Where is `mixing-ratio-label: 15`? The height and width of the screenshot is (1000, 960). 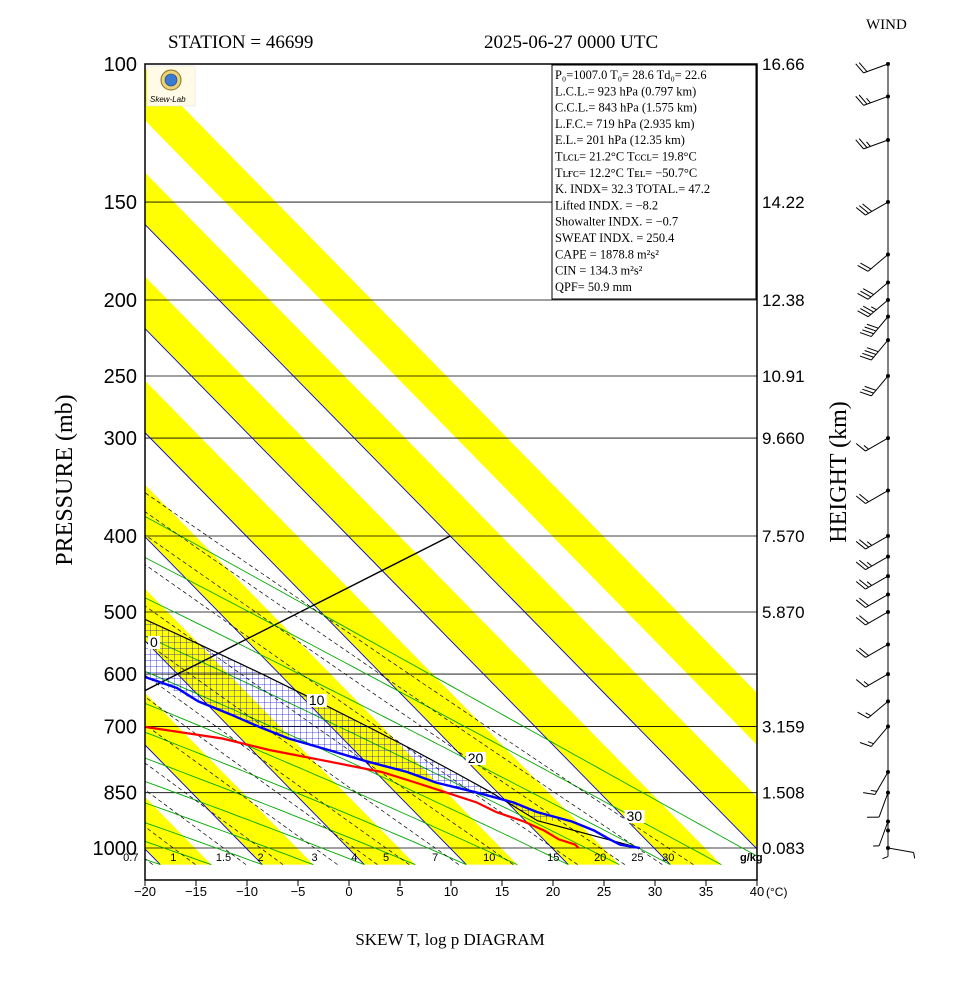 mixing-ratio-label: 15 is located at coordinates (553, 858).